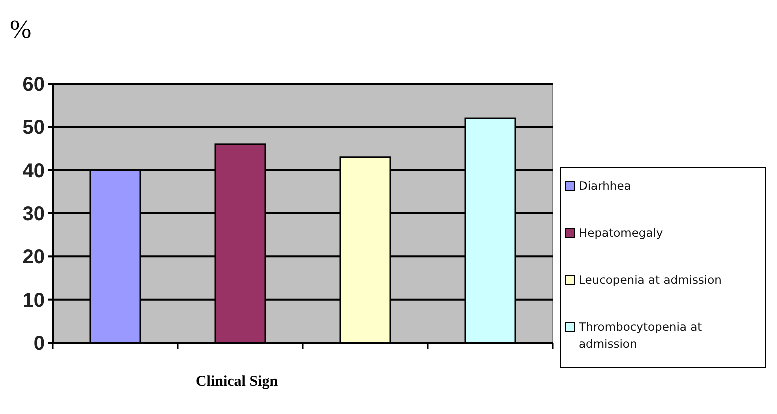  I want to click on y-tick-label: 30, so click(33, 215).